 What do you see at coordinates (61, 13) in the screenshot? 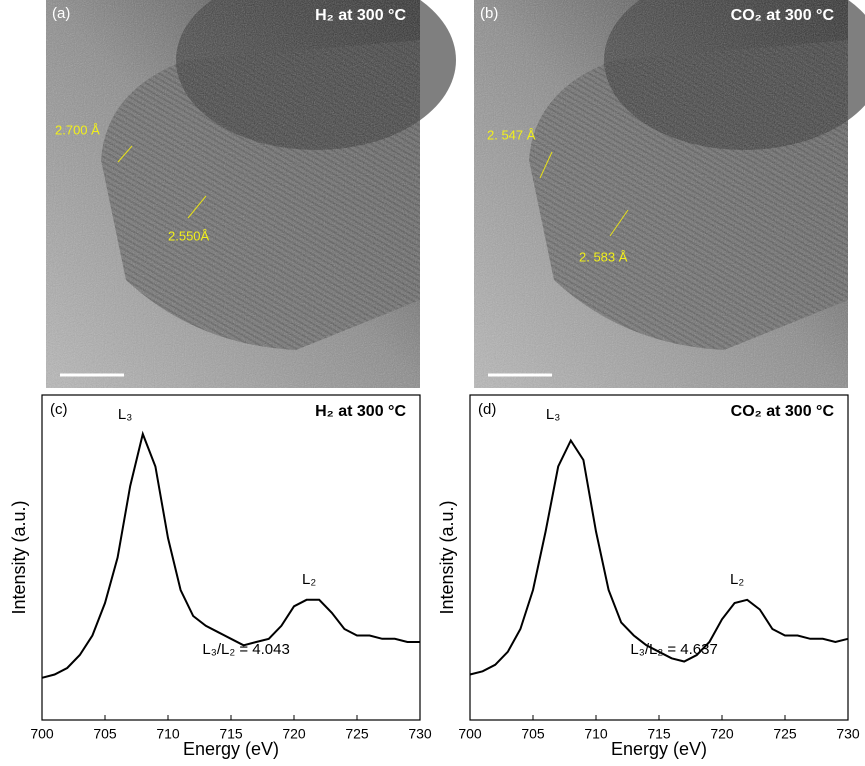
I see `panel-label: (a)` at bounding box center [61, 13].